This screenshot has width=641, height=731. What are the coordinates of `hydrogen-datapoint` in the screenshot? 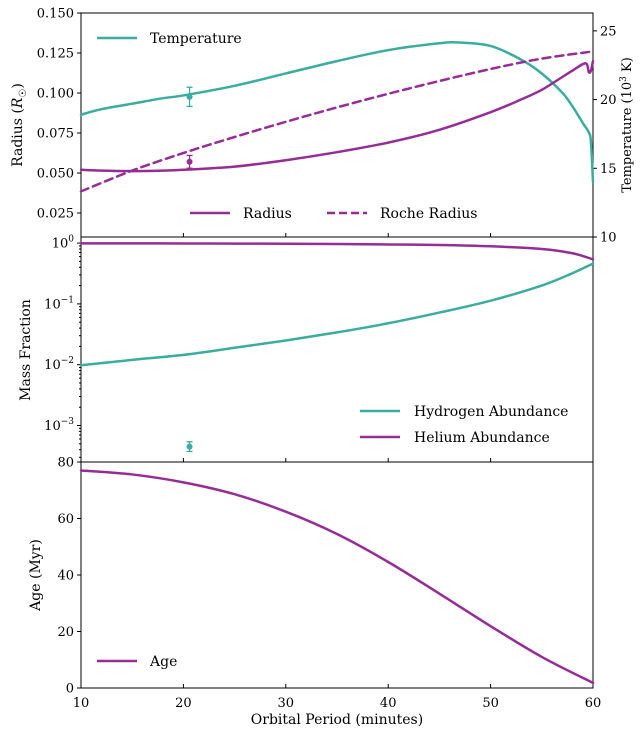 It's located at (189, 446).